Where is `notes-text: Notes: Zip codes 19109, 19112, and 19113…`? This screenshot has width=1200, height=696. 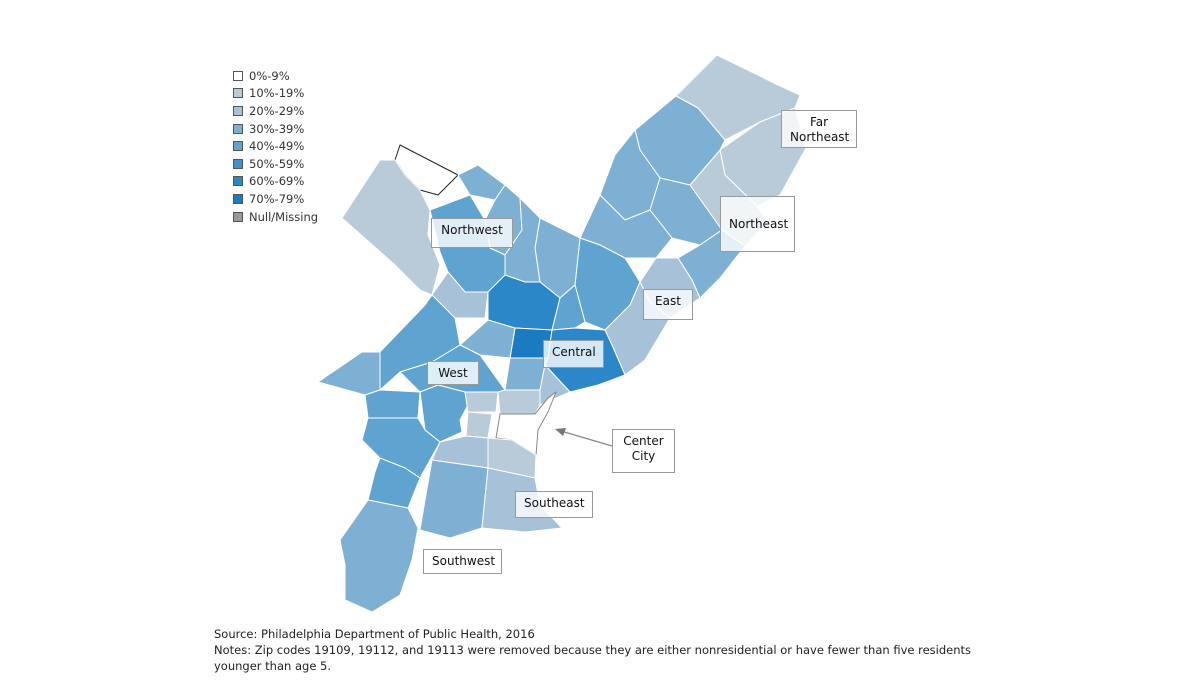
notes-text: Notes: Zip codes 19109, 19112, and 19113… is located at coordinates (593, 658).